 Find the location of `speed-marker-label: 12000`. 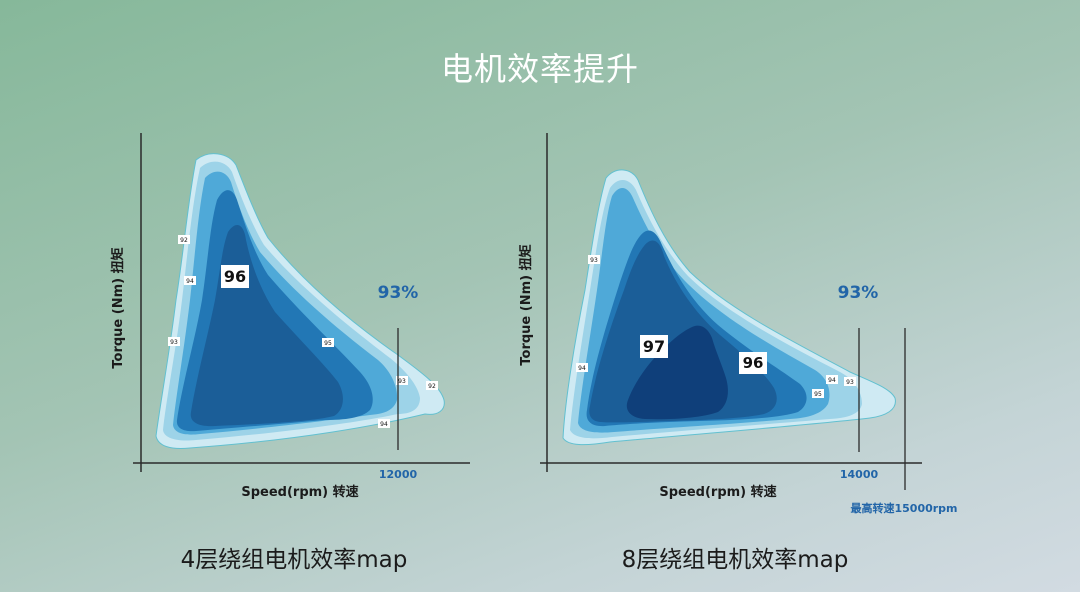

speed-marker-label: 12000 is located at coordinates (398, 474).